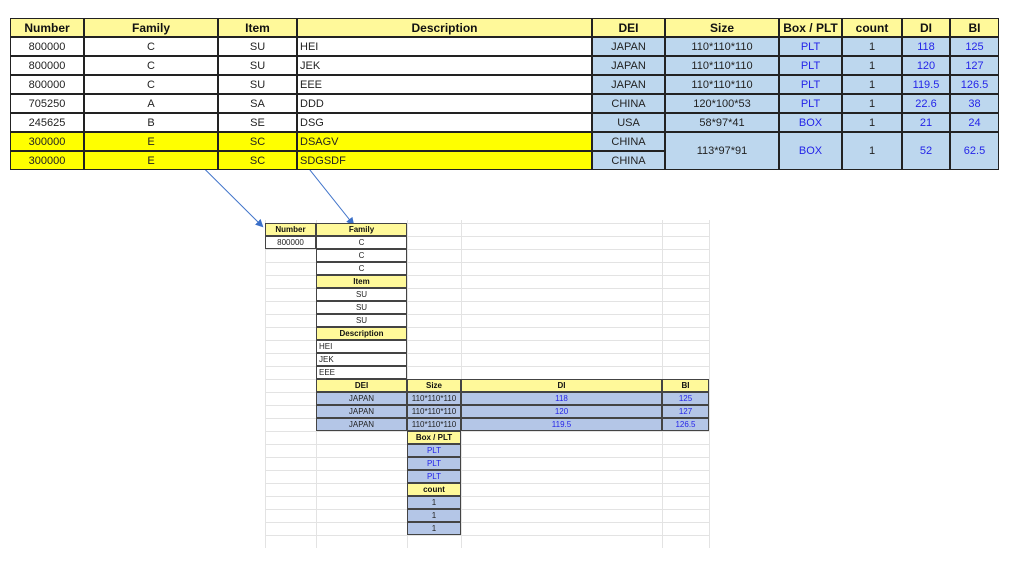 The image size is (1024, 582). Describe the element at coordinates (872, 27) in the screenshot. I see `header-count: count` at that location.